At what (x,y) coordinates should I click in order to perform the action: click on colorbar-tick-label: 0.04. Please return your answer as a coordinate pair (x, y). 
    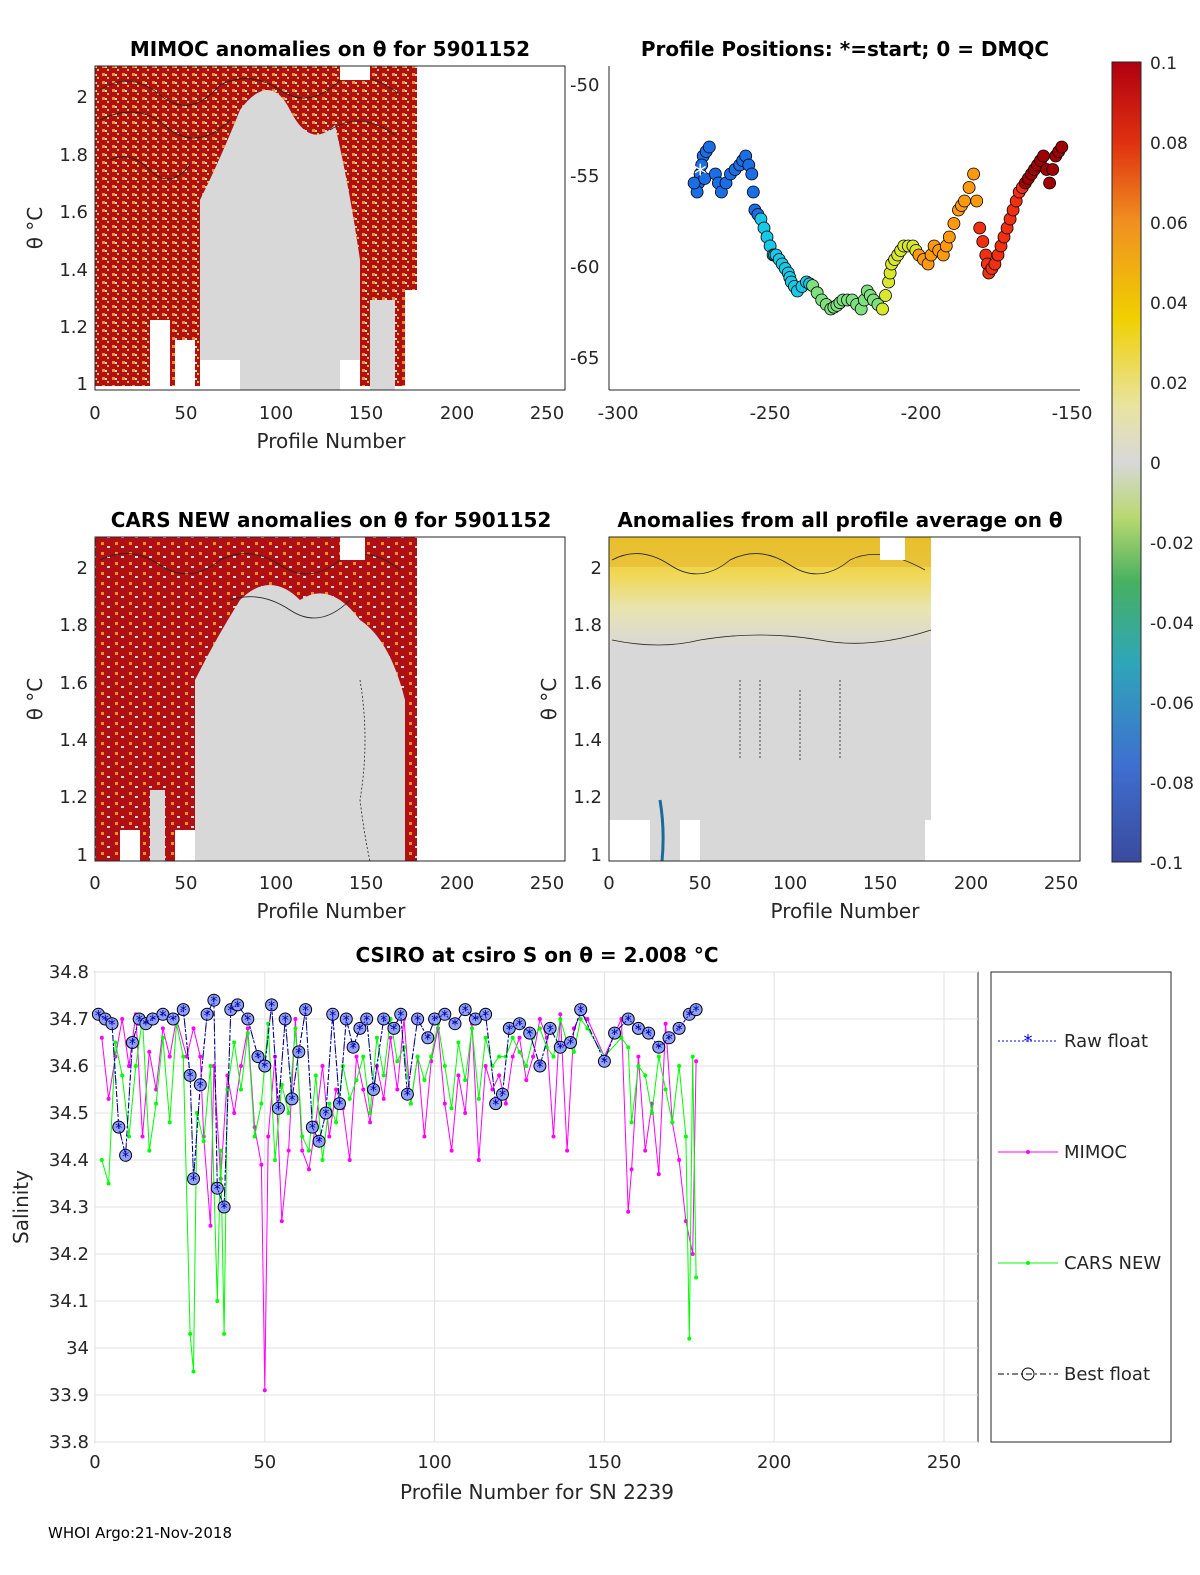
    Looking at the image, I should click on (1169, 304).